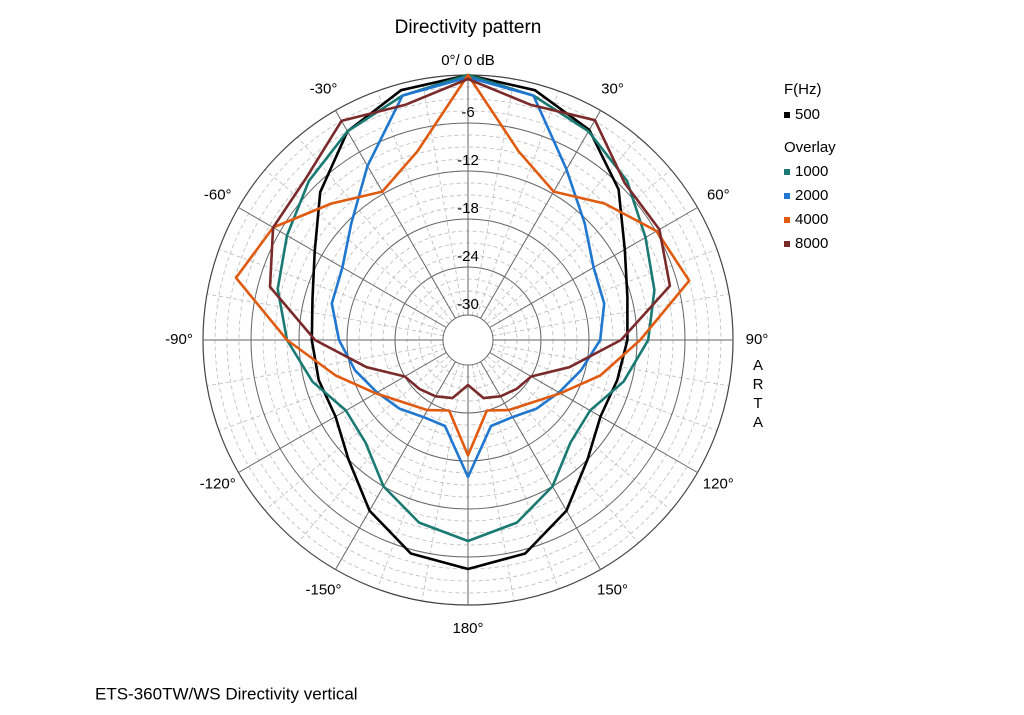  What do you see at coordinates (468, 304) in the screenshot?
I see `r-tick-label: -30` at bounding box center [468, 304].